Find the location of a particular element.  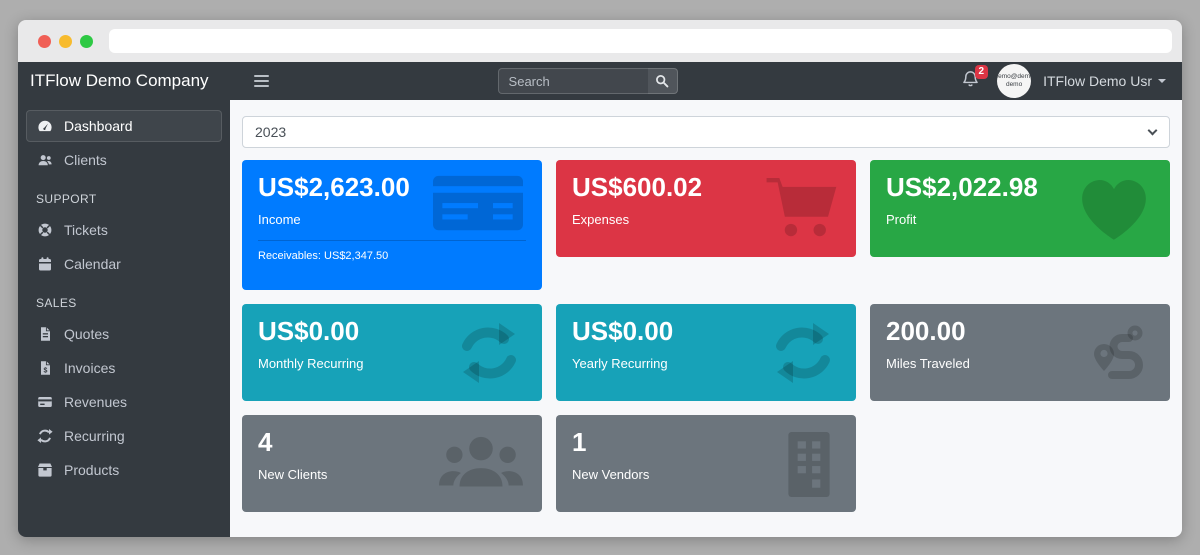

profit-value: US$2,022.98 is located at coordinates (962, 187).